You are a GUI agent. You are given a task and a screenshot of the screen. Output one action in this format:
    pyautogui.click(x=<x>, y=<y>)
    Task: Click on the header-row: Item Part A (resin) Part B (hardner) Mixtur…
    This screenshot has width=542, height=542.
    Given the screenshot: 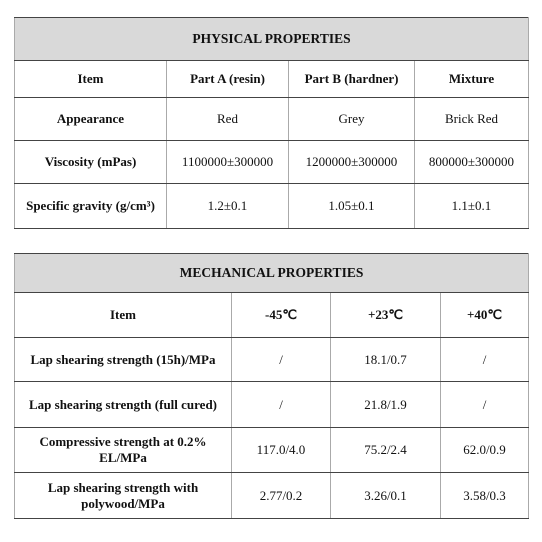 What is the action you would take?
    pyautogui.click(x=271, y=79)
    